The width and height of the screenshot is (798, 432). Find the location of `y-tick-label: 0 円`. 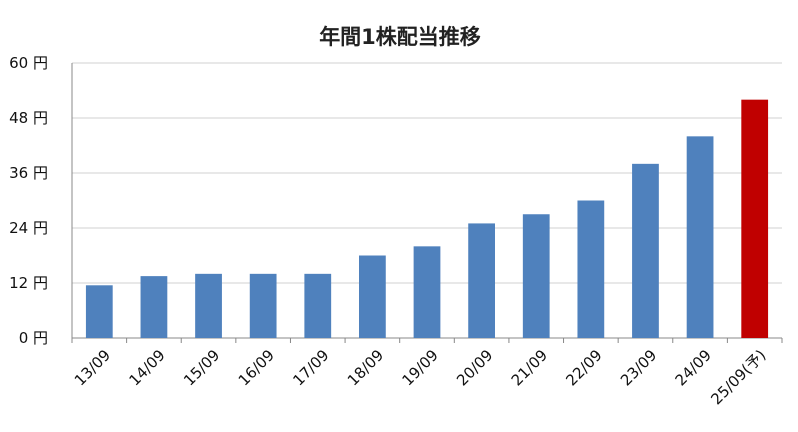

y-tick-label: 0 円 is located at coordinates (33, 338).